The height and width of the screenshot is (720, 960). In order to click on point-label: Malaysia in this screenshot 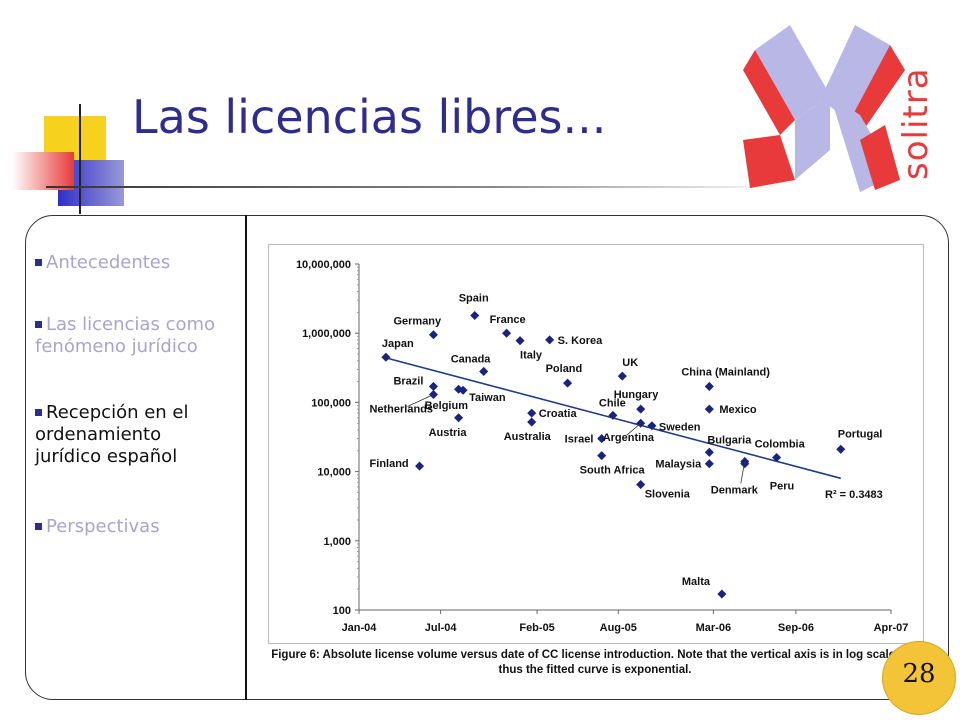, I will do `click(678, 465)`.